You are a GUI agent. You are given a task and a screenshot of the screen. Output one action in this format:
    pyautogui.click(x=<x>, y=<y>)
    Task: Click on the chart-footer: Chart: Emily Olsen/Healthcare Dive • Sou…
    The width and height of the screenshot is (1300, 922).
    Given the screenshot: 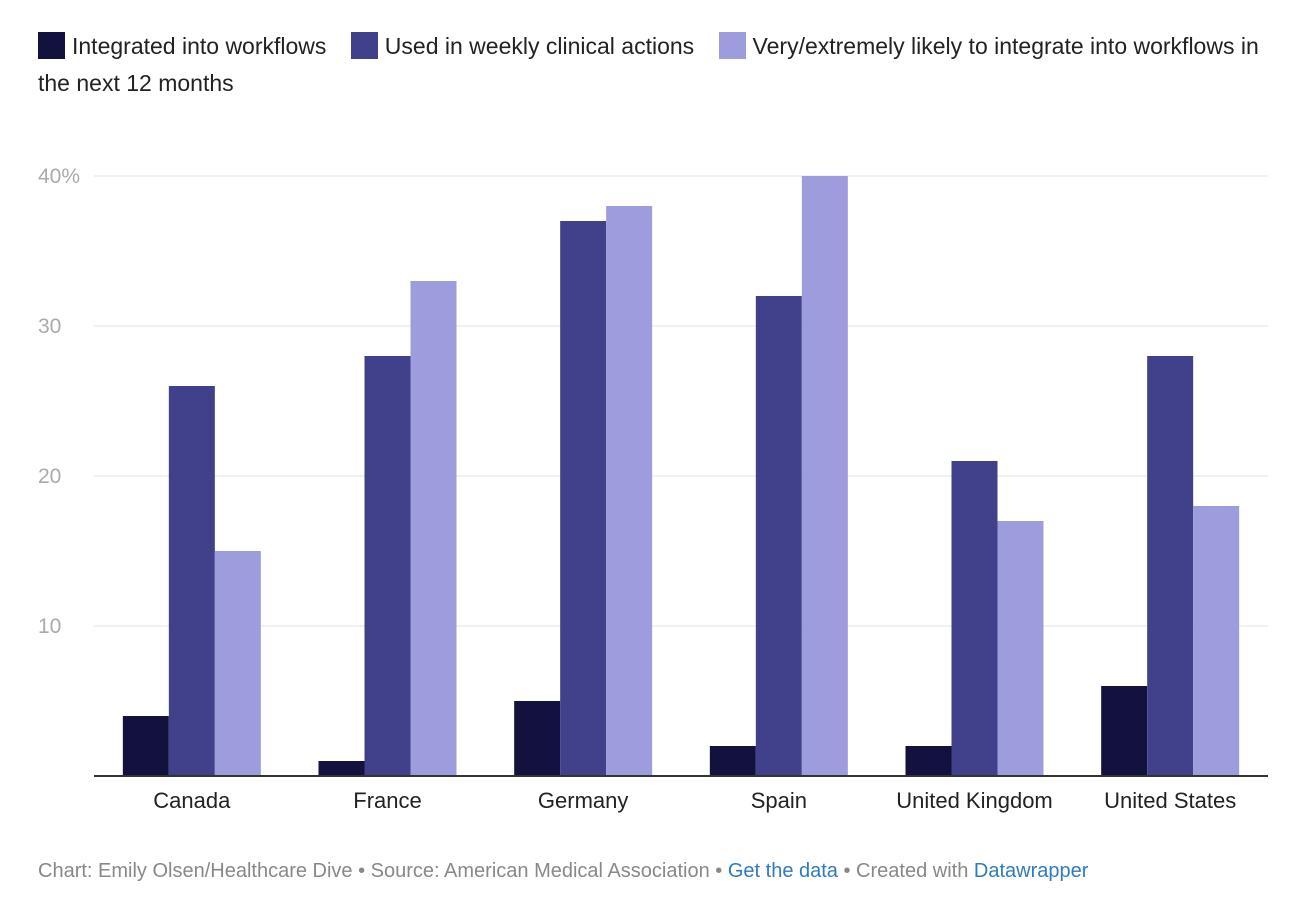 What is the action you would take?
    pyautogui.click(x=563, y=871)
    